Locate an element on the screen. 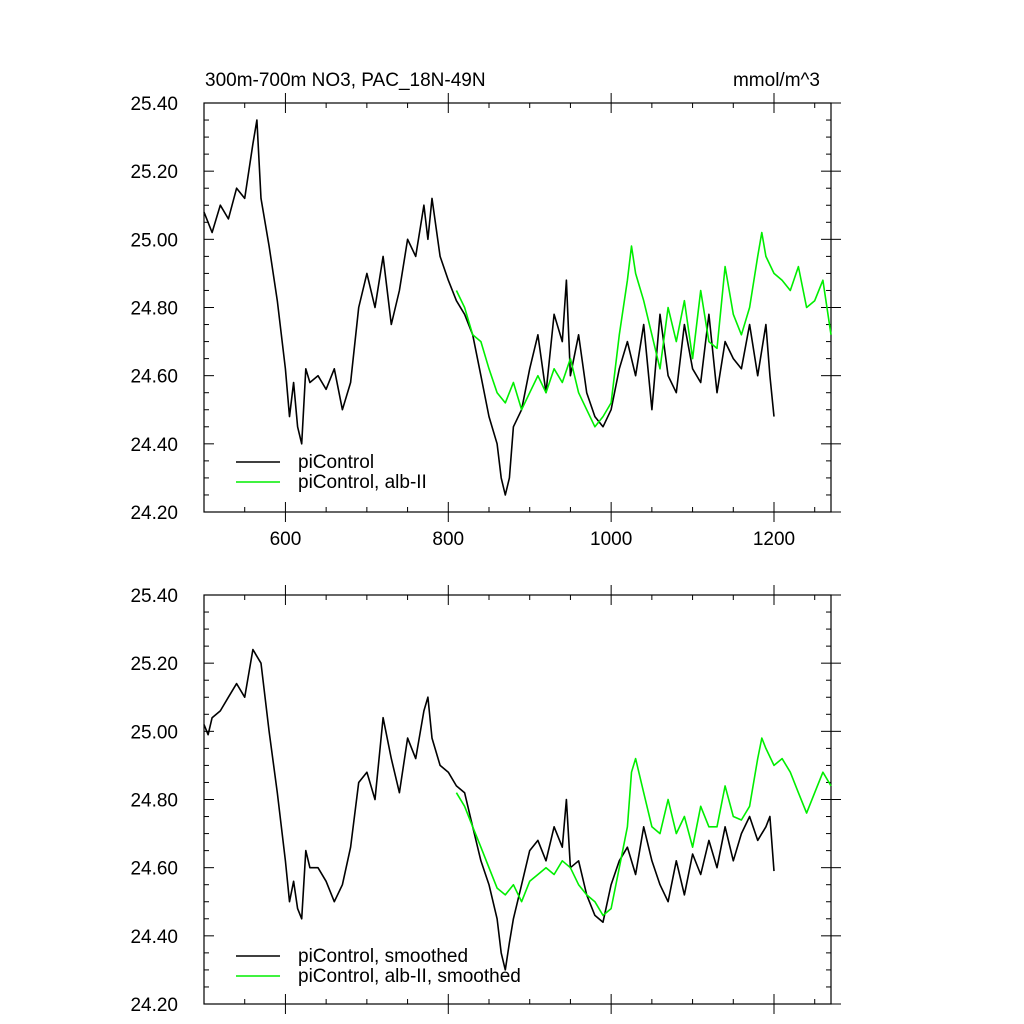 Image resolution: width=1024 pixels, height=1024 pixels. legend-label: piControl, smoothed is located at coordinates (383, 956).